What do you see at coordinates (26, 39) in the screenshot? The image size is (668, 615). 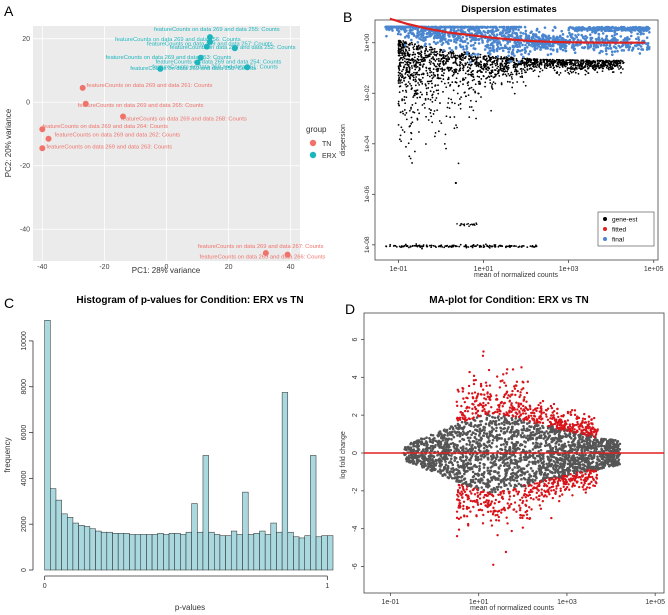 I see `pca-y-tick-label: 20` at bounding box center [26, 39].